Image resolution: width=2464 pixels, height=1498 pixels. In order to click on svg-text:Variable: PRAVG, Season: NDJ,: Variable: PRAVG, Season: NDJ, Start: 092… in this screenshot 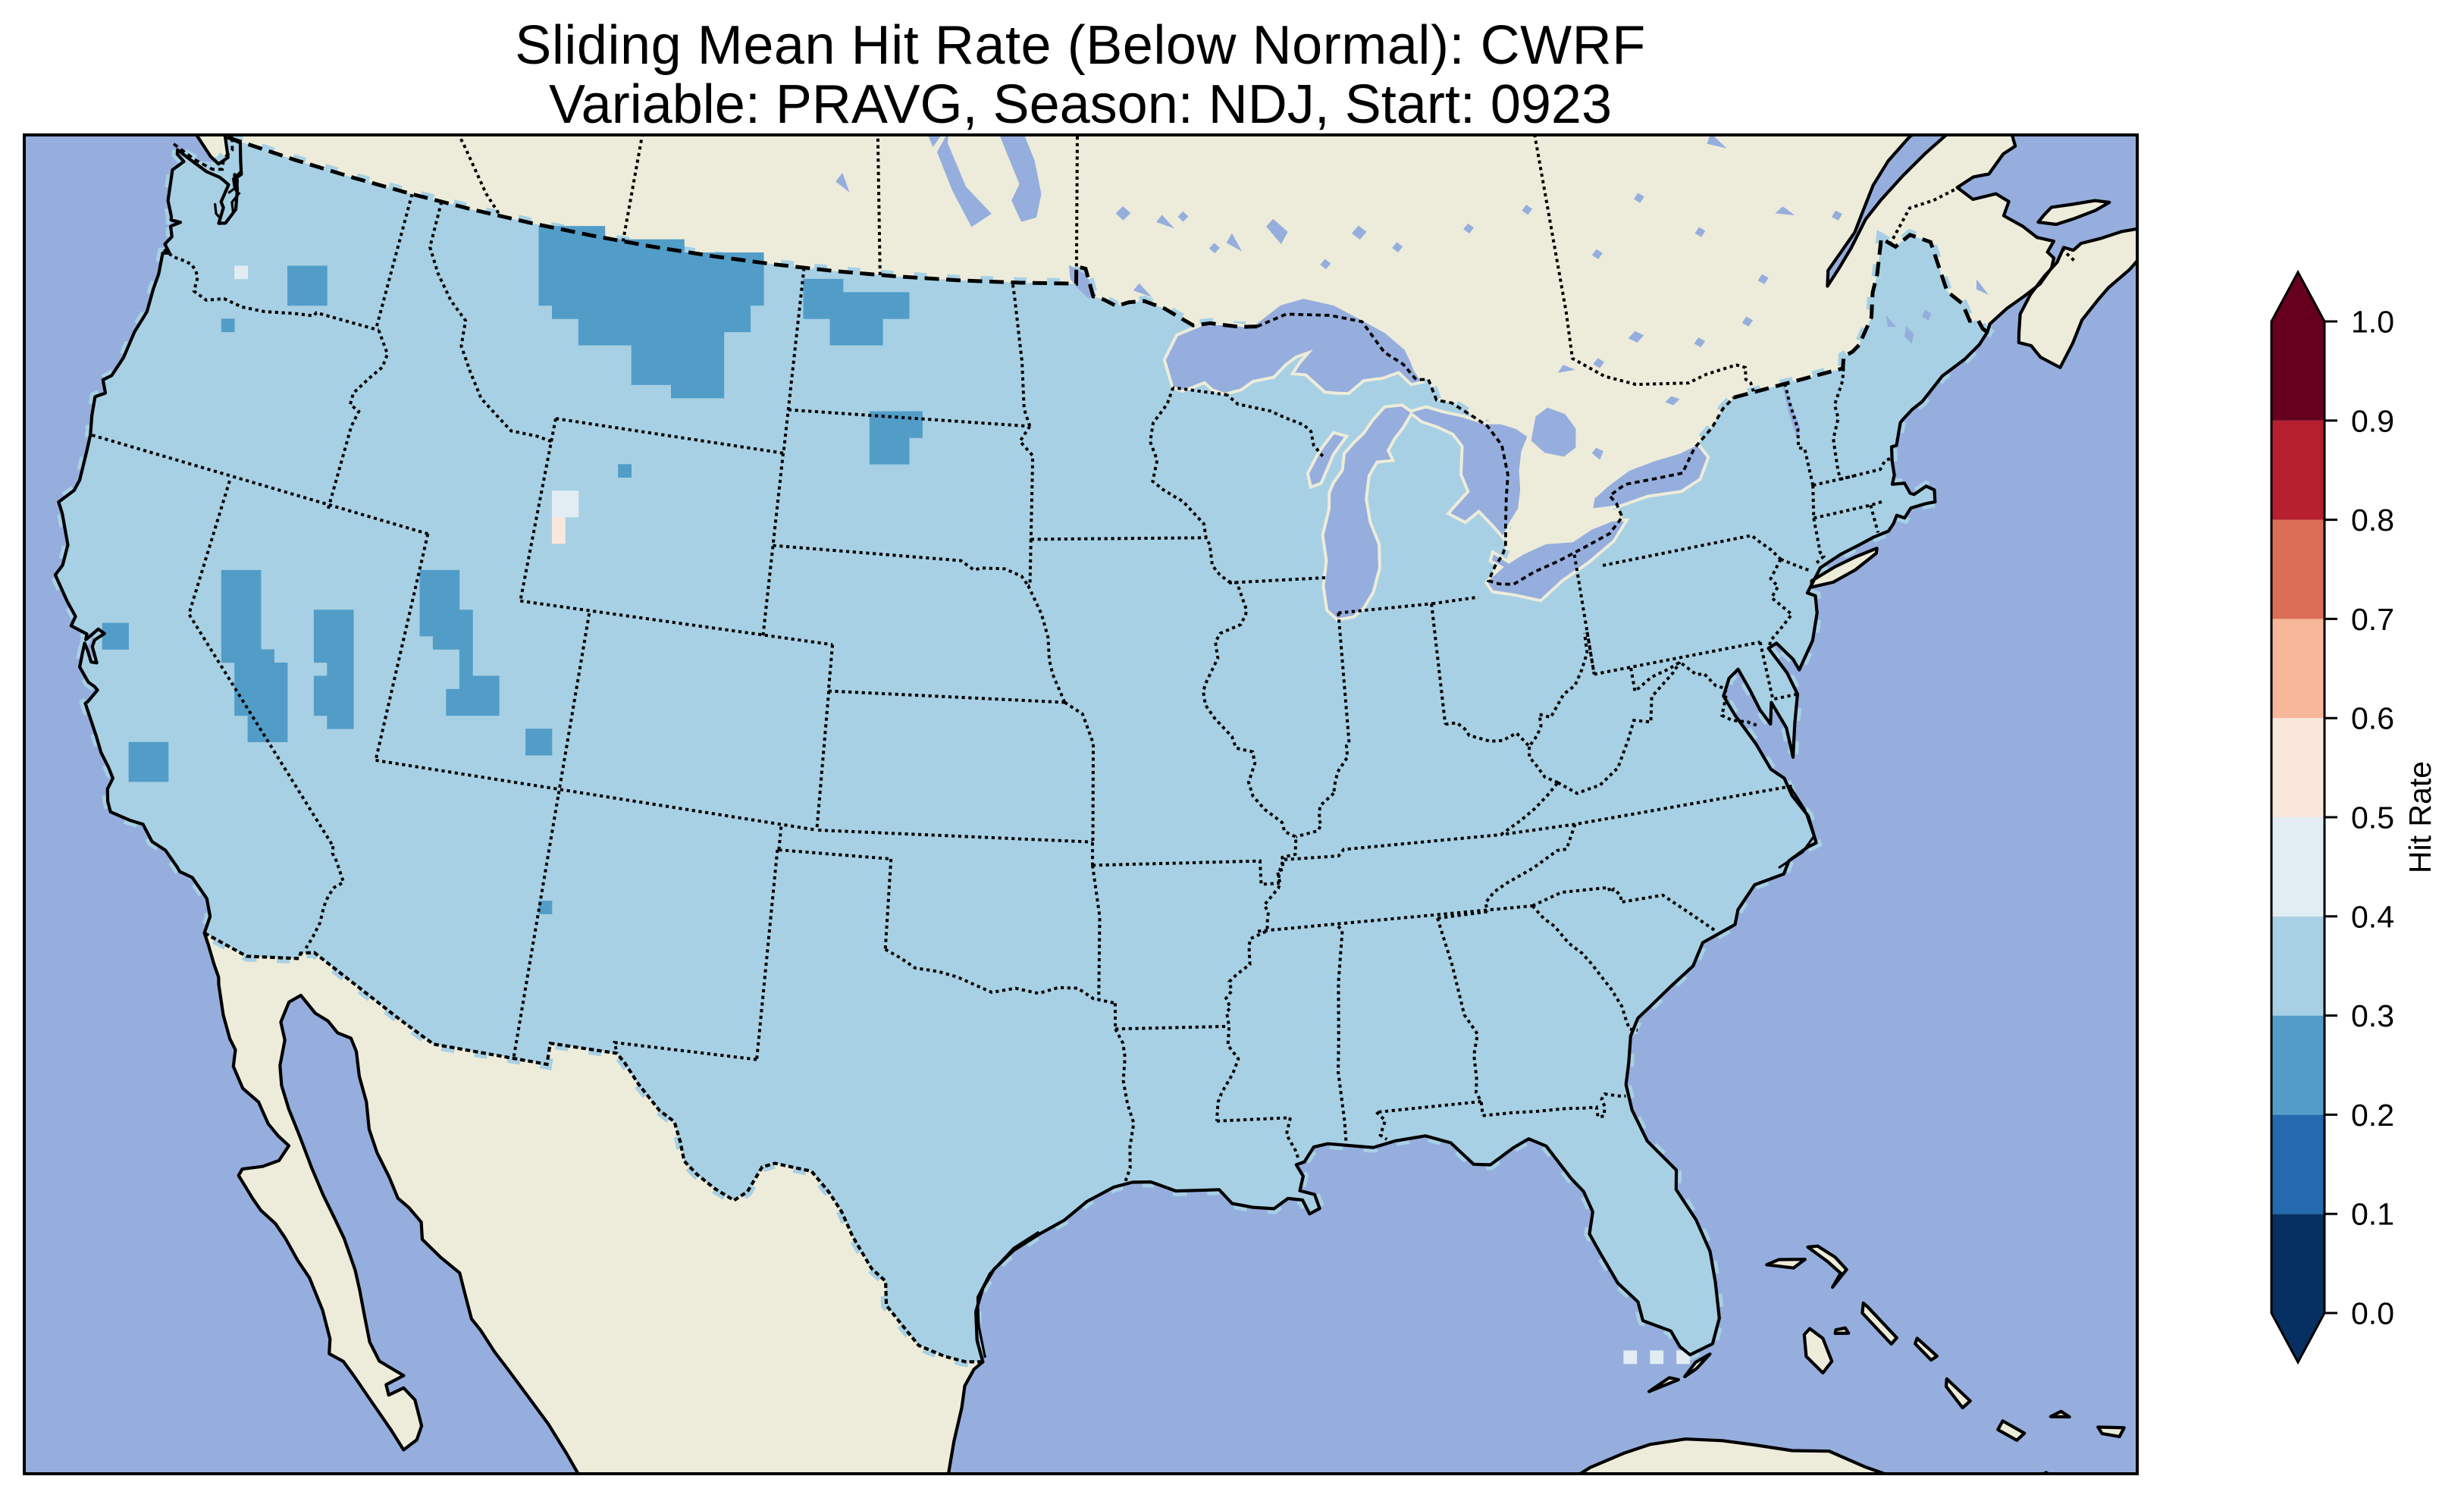, I will do `click(1081, 105)`.